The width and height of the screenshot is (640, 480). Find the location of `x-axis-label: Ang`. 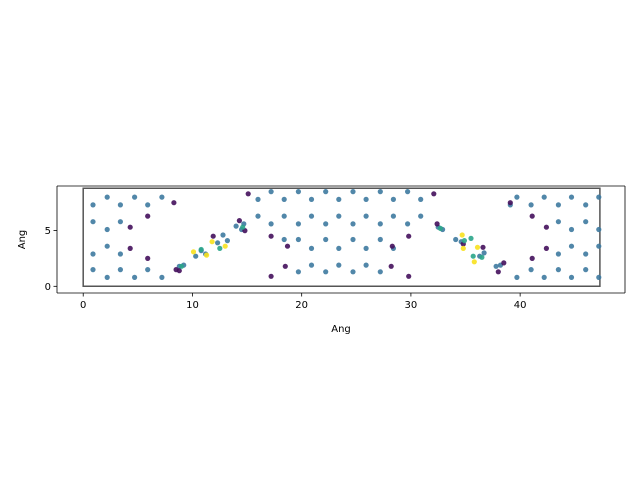

x-axis-label: Ang is located at coordinates (341, 329).